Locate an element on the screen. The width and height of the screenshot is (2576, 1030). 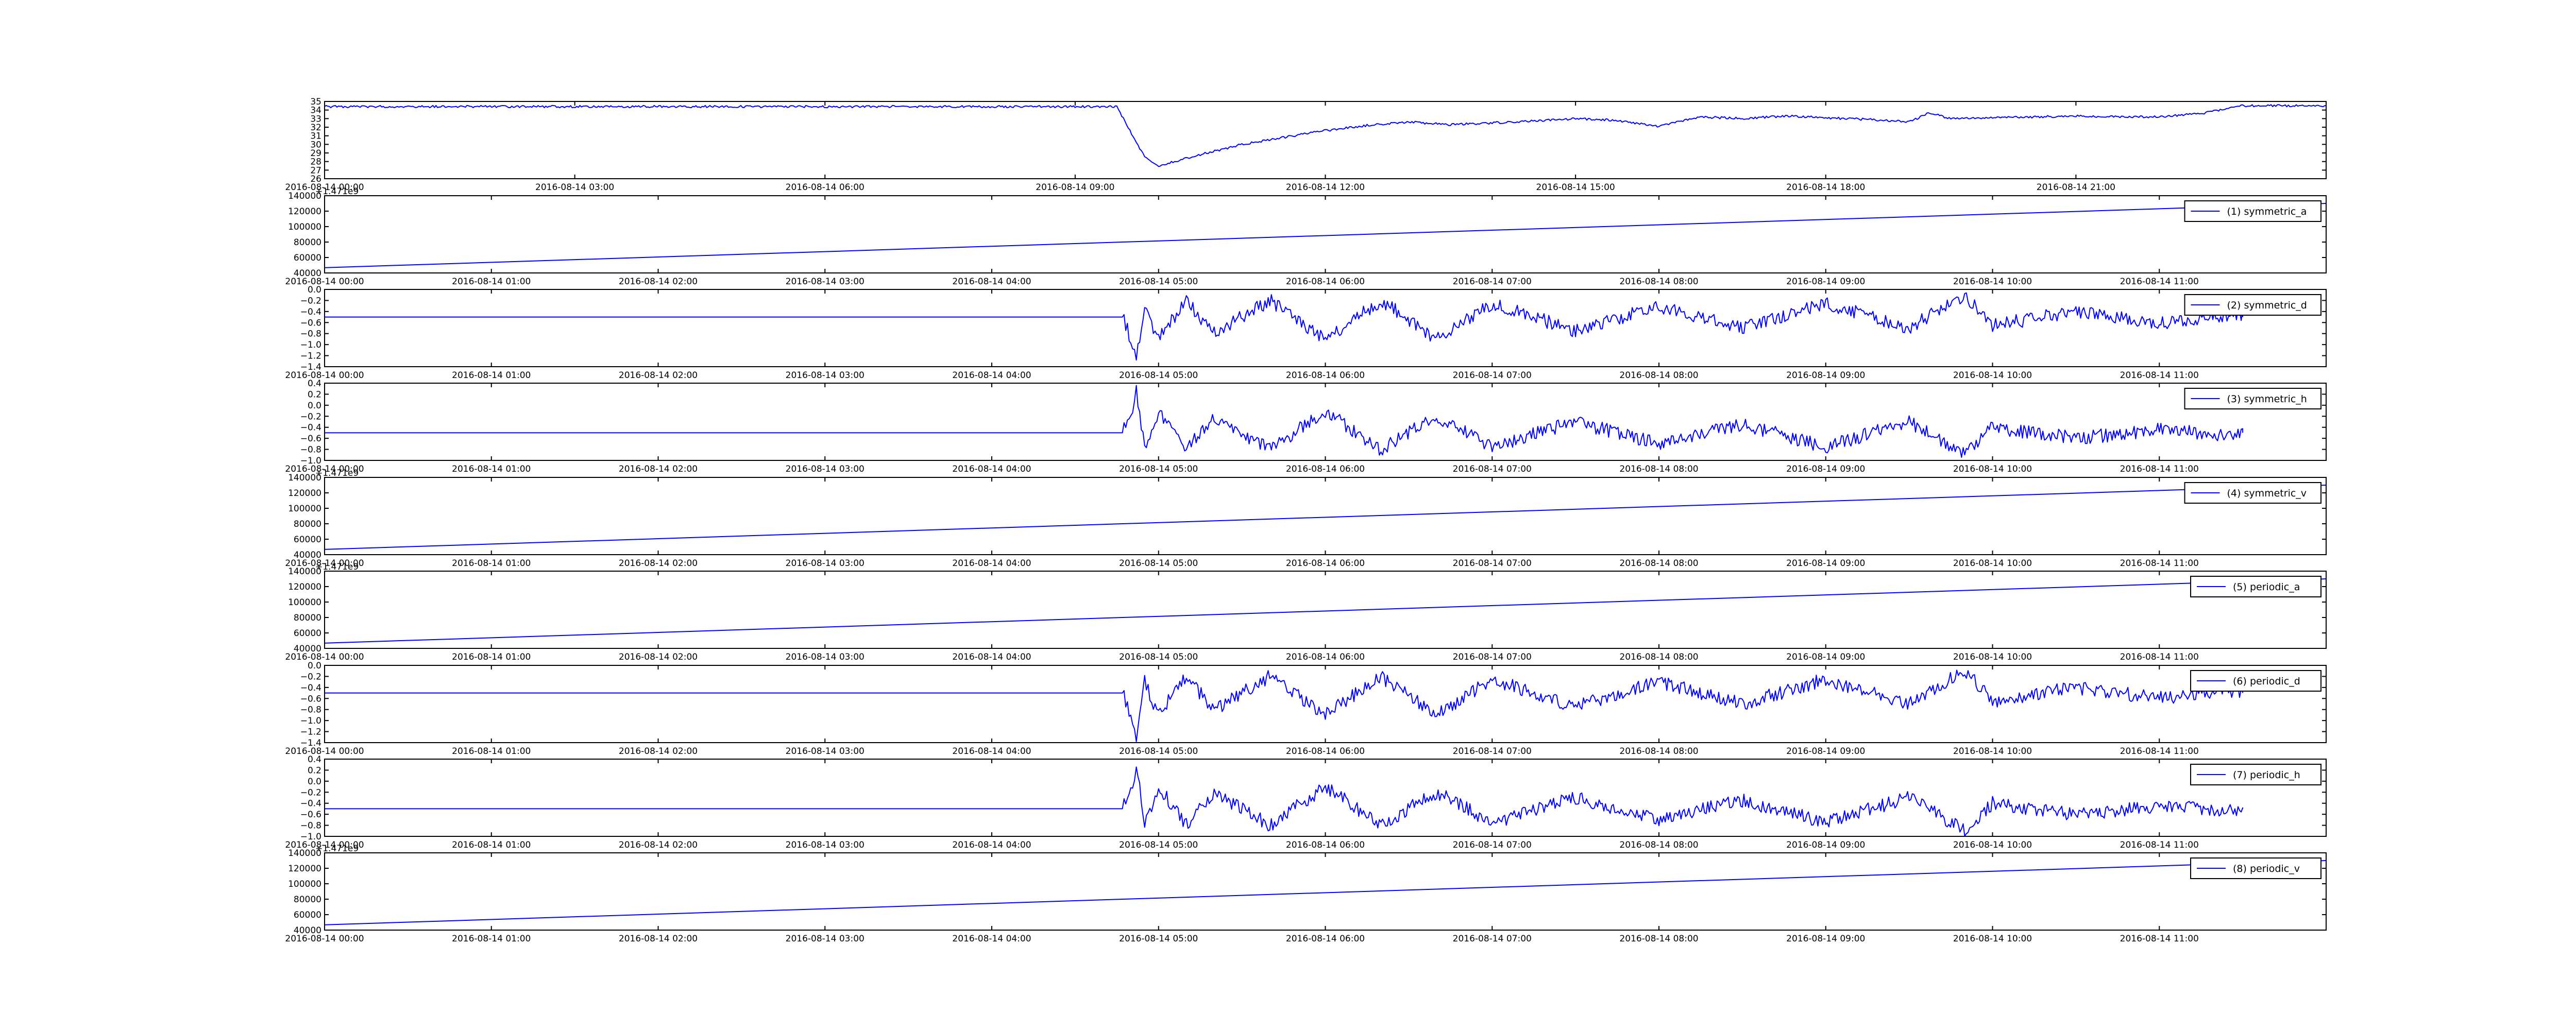
y-tick-label: 26 is located at coordinates (315, 179).